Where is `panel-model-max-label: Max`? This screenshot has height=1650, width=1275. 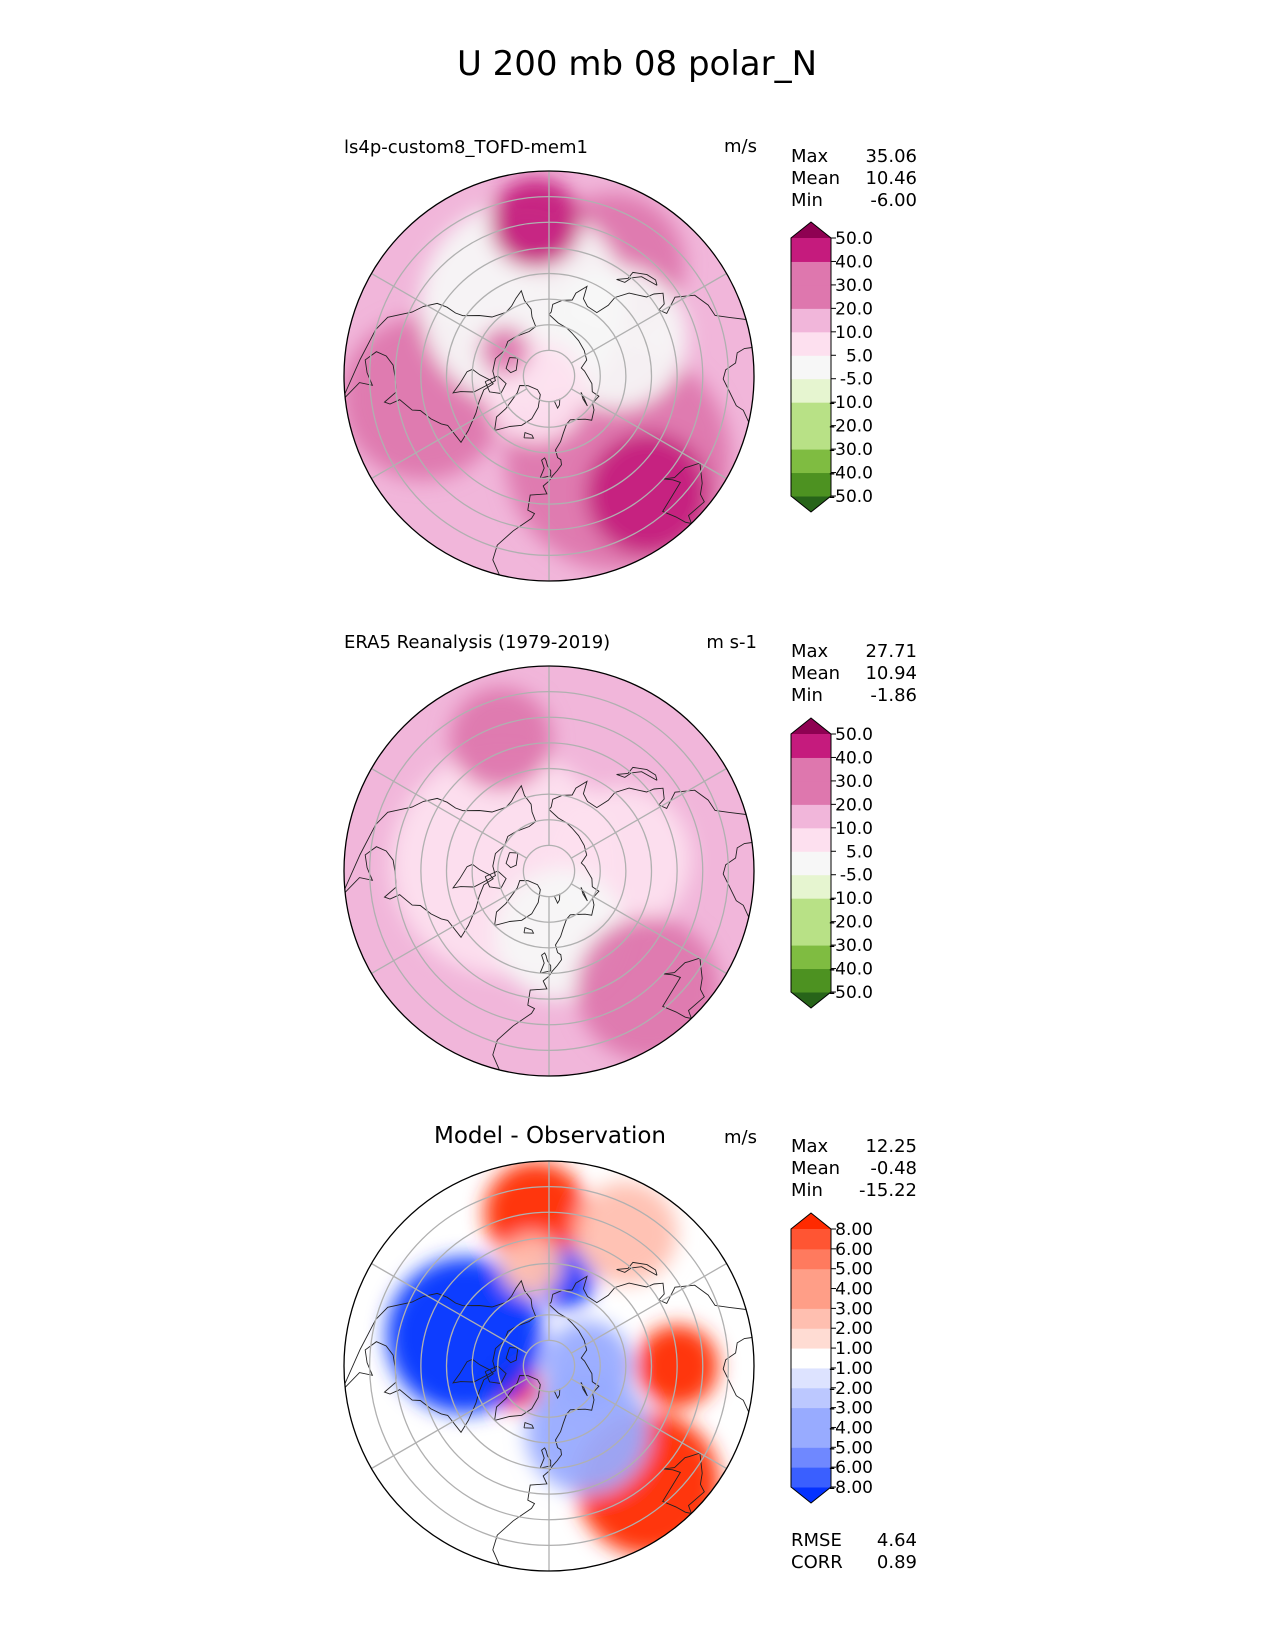
panel-model-max-label: Max is located at coordinates (810, 156).